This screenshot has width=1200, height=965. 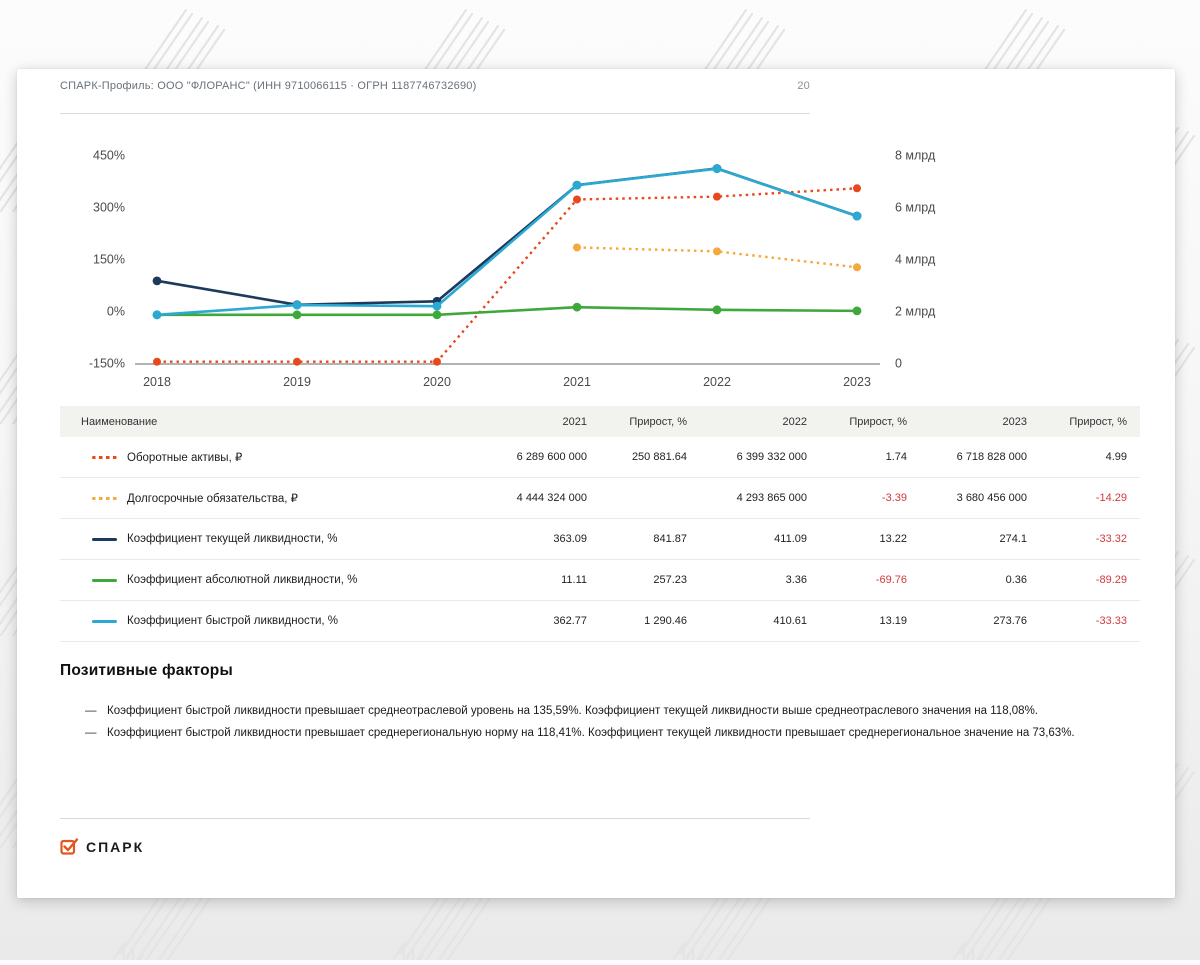 I want to click on row-name-label: Оборотные активы, ₽, so click(x=185, y=458).